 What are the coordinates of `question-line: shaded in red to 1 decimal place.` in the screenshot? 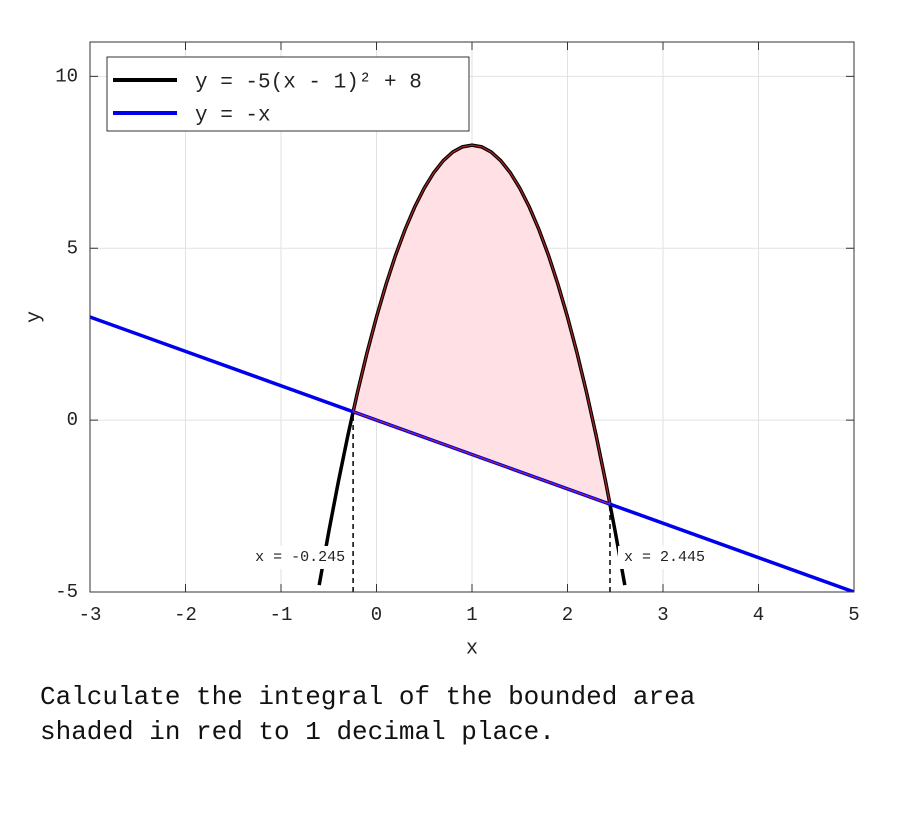 It's located at (297, 732).